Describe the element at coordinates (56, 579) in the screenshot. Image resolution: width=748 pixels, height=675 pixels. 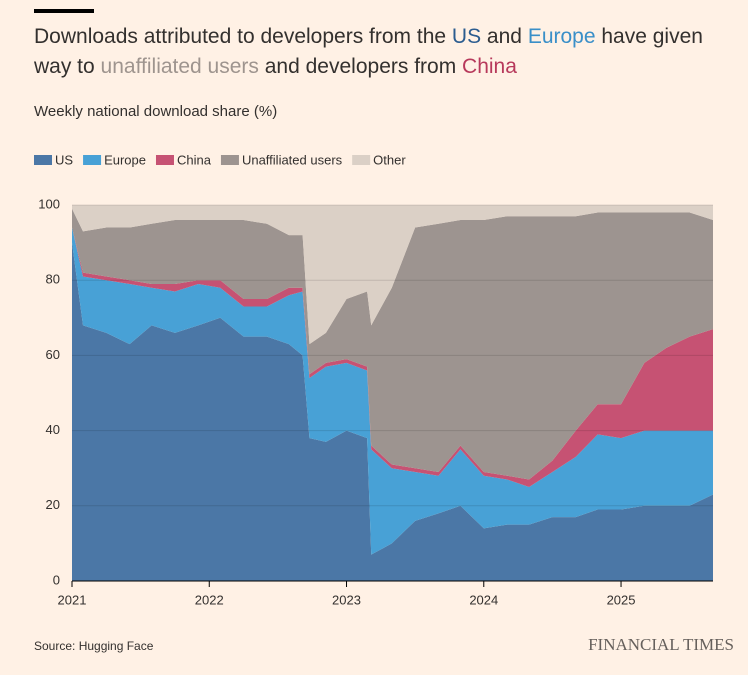
I see `y-tick-label: 0` at that location.